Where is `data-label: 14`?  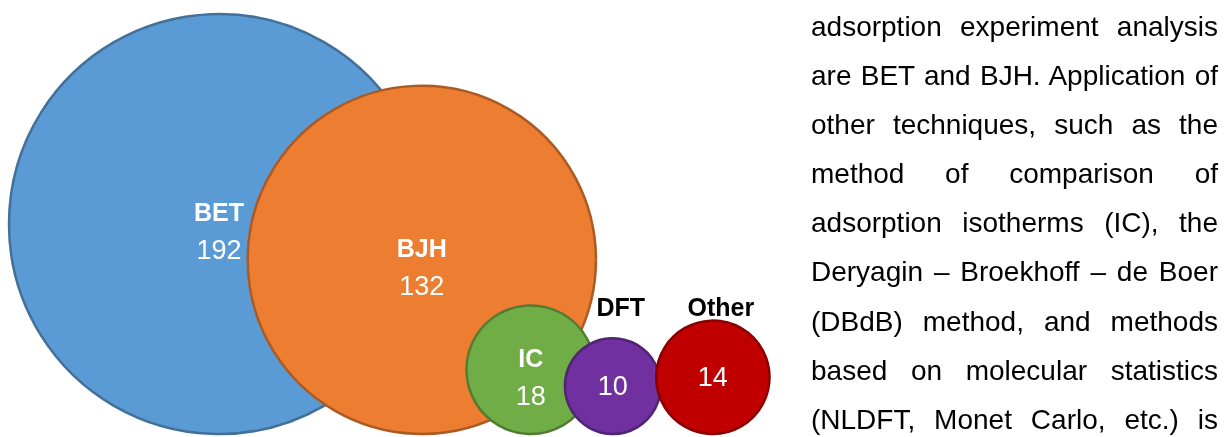 data-label: 14 is located at coordinates (712, 377).